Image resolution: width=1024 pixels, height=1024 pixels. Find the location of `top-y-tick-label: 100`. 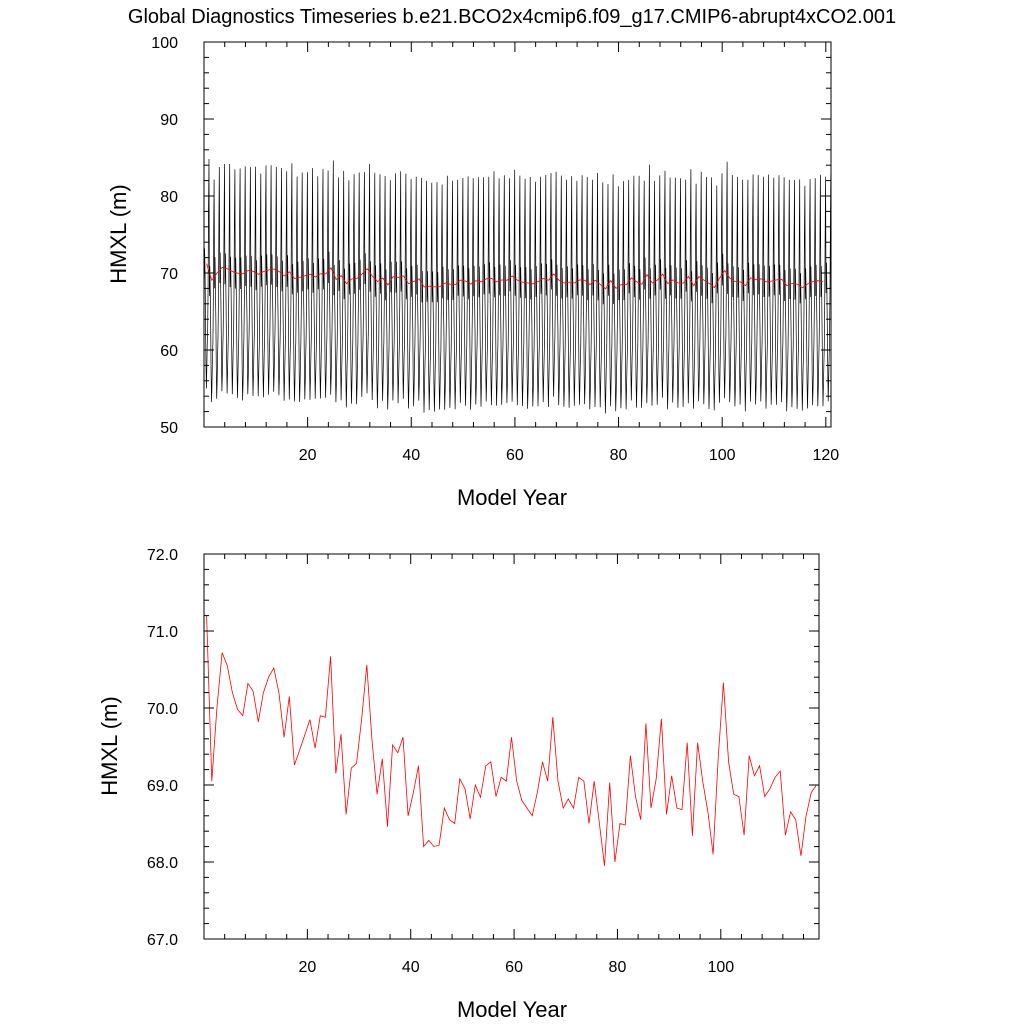

top-y-tick-label: 100 is located at coordinates (164, 43).